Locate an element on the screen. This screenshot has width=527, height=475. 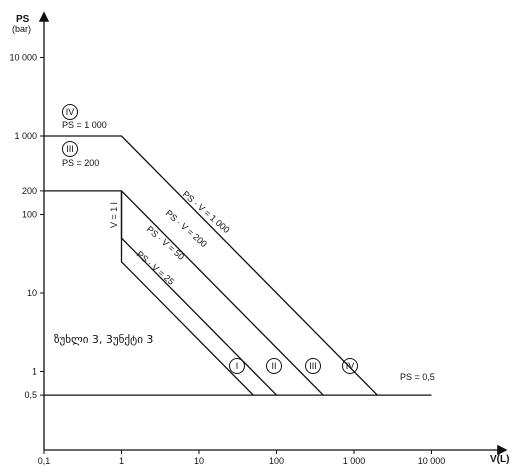
y-tick-label: 10 000 is located at coordinates (23, 58).